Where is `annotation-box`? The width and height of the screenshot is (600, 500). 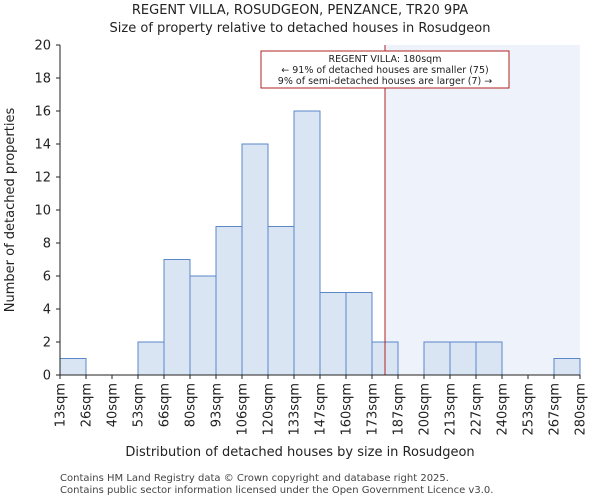
annotation-box is located at coordinates (385, 69).